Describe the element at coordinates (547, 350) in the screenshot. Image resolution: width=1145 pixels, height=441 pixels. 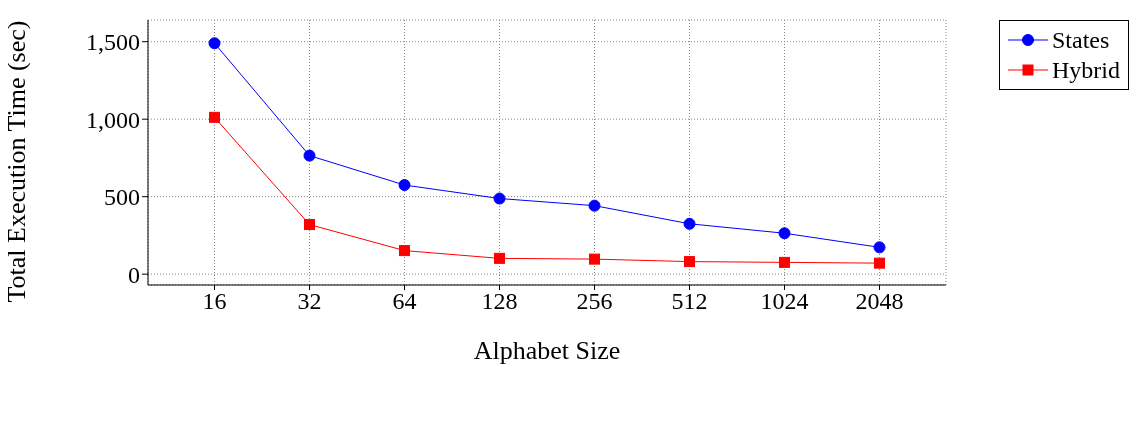
I see `x-axis-title: Alphabet Size` at that location.